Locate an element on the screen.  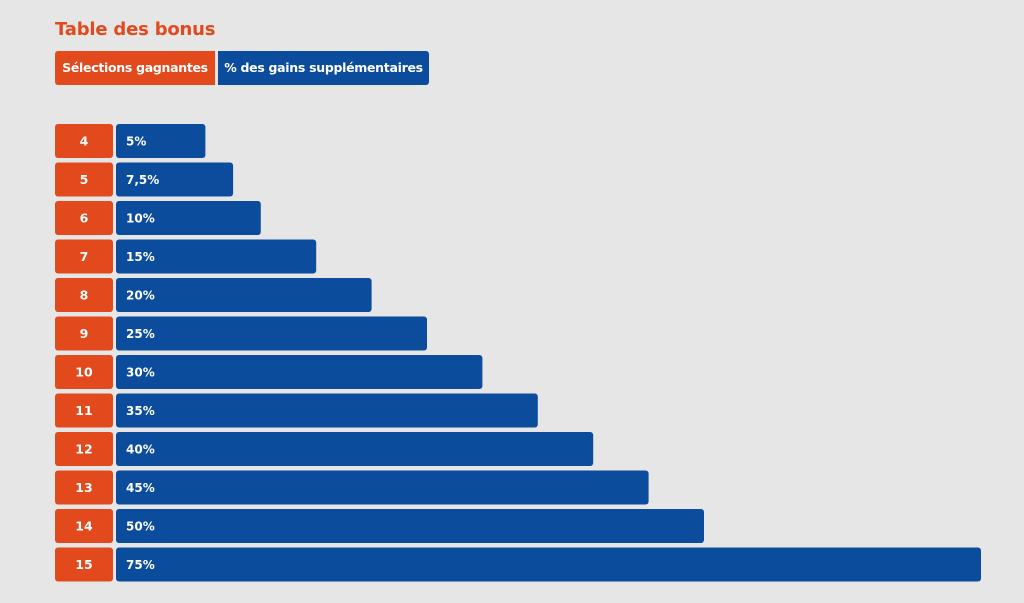
selection-count-label: 11 is located at coordinates (83, 410).